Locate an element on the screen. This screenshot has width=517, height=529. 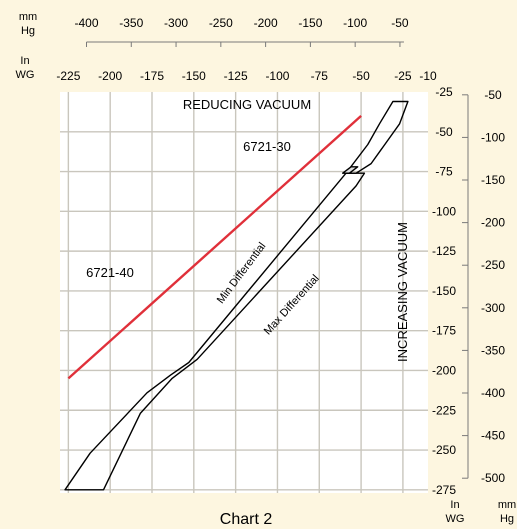
top-unit-mm: mm is located at coordinates (28, 17).